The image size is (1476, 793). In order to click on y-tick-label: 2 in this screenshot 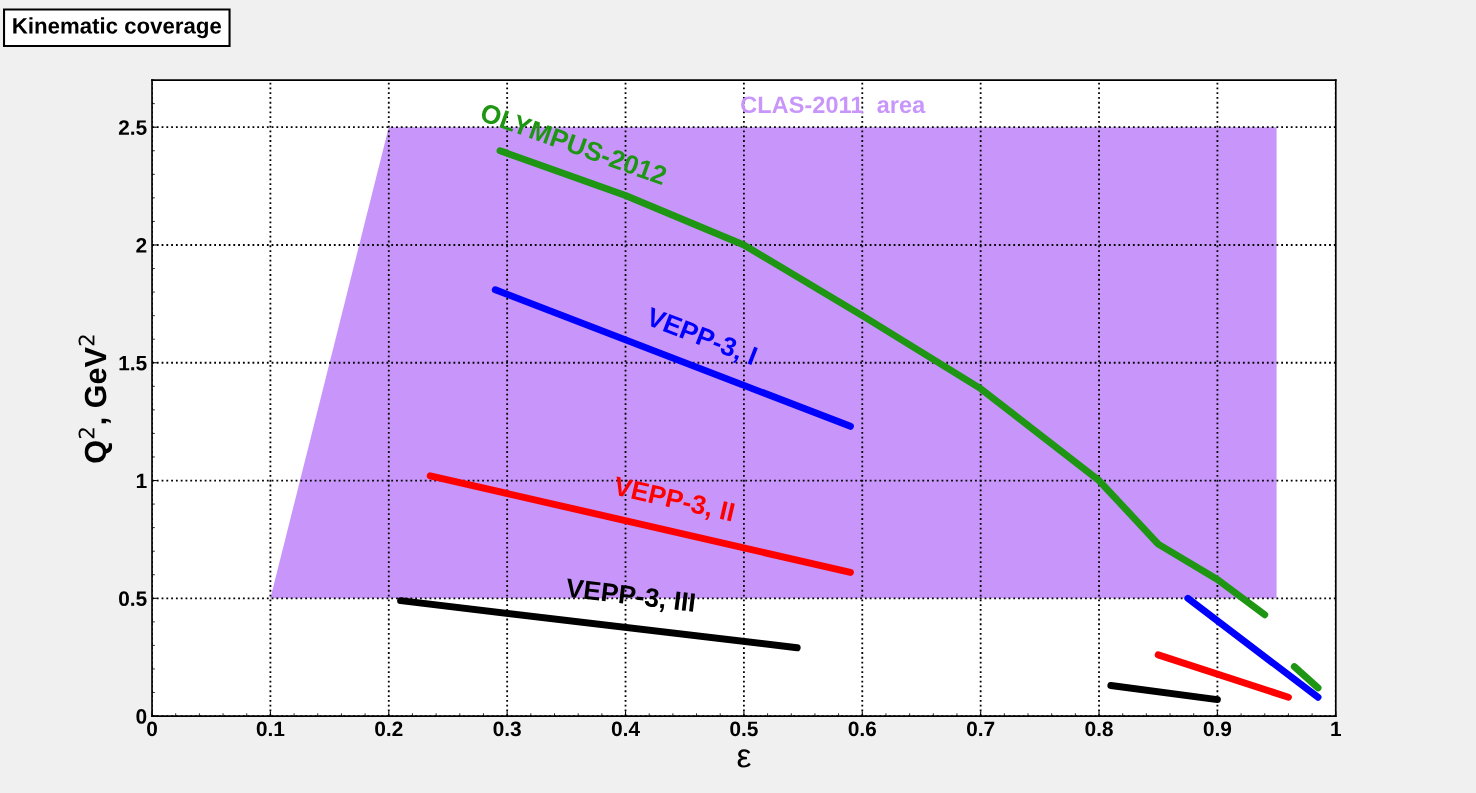, I will do `click(141, 245)`.